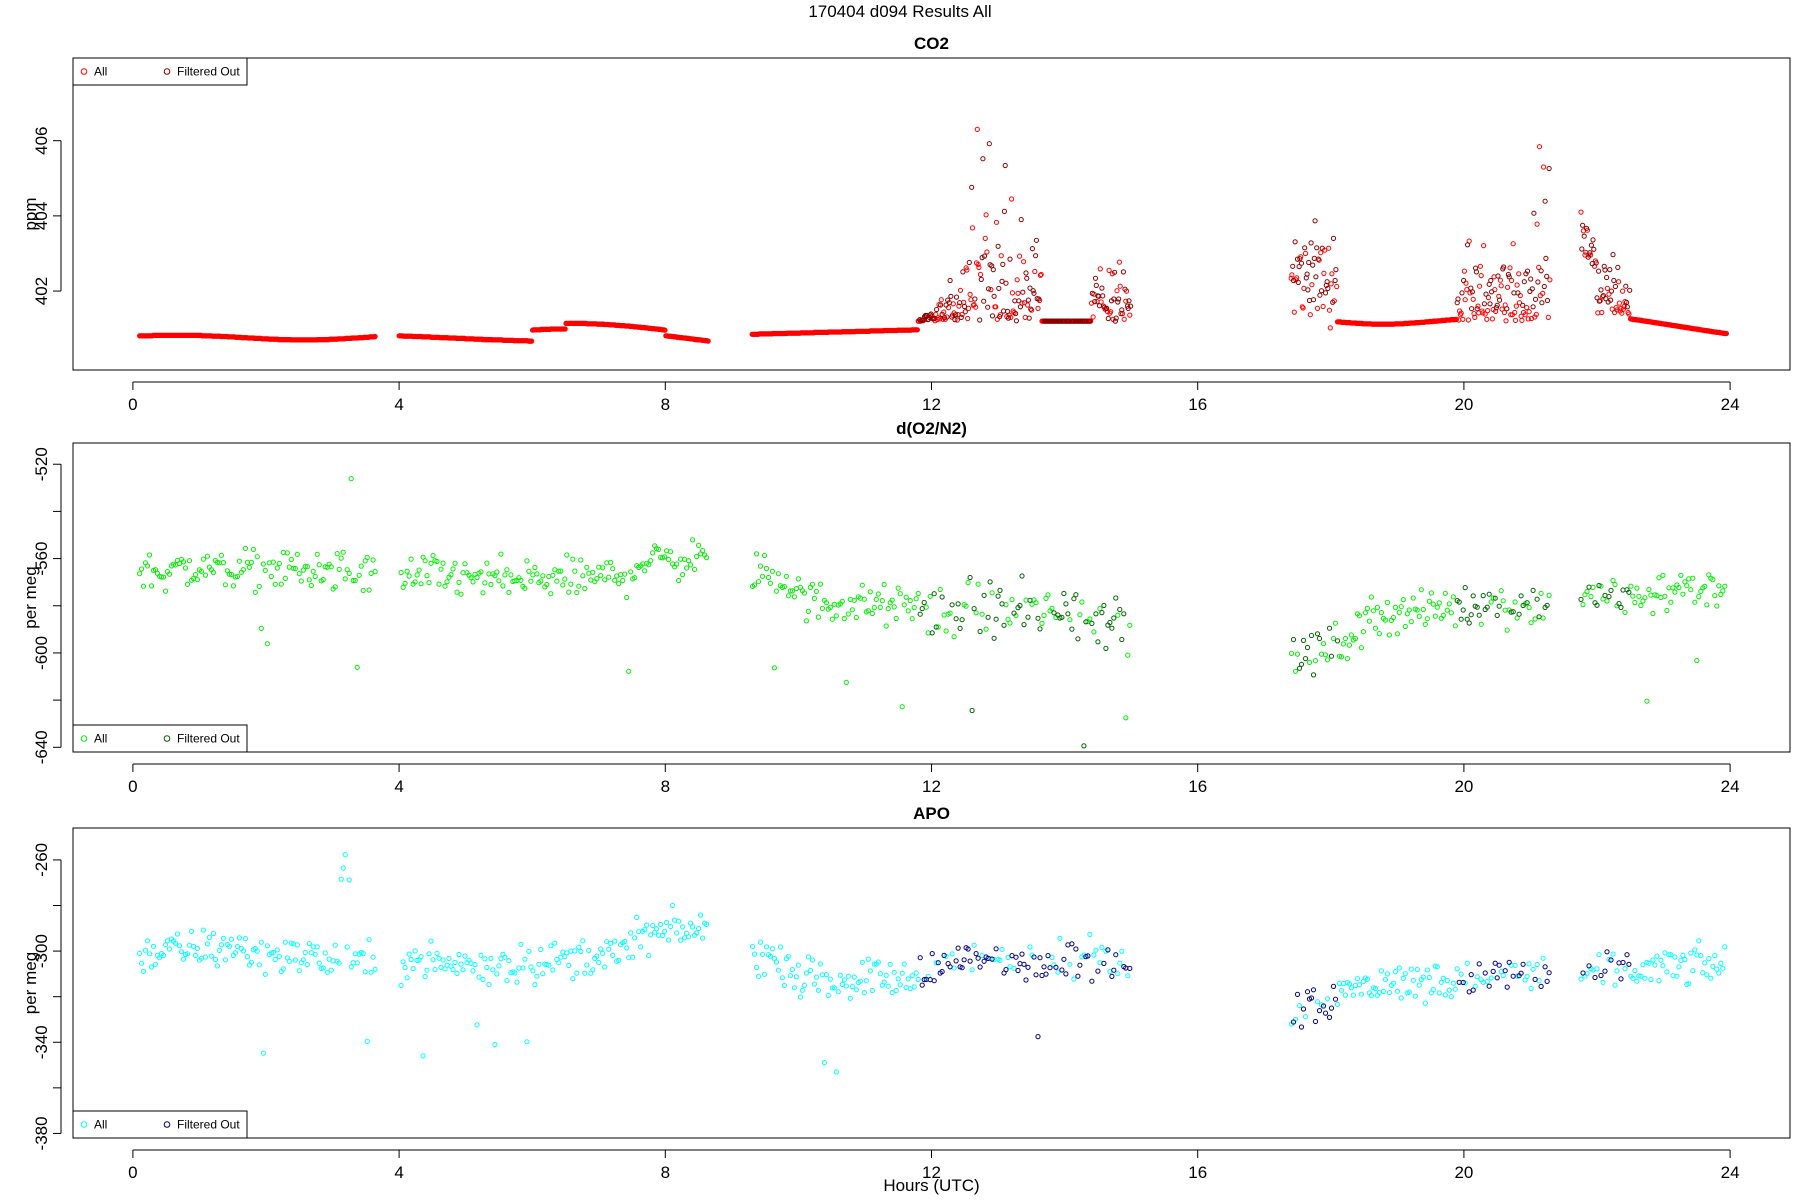  I want to click on legend: All Filtered Out, so click(160, 1124).